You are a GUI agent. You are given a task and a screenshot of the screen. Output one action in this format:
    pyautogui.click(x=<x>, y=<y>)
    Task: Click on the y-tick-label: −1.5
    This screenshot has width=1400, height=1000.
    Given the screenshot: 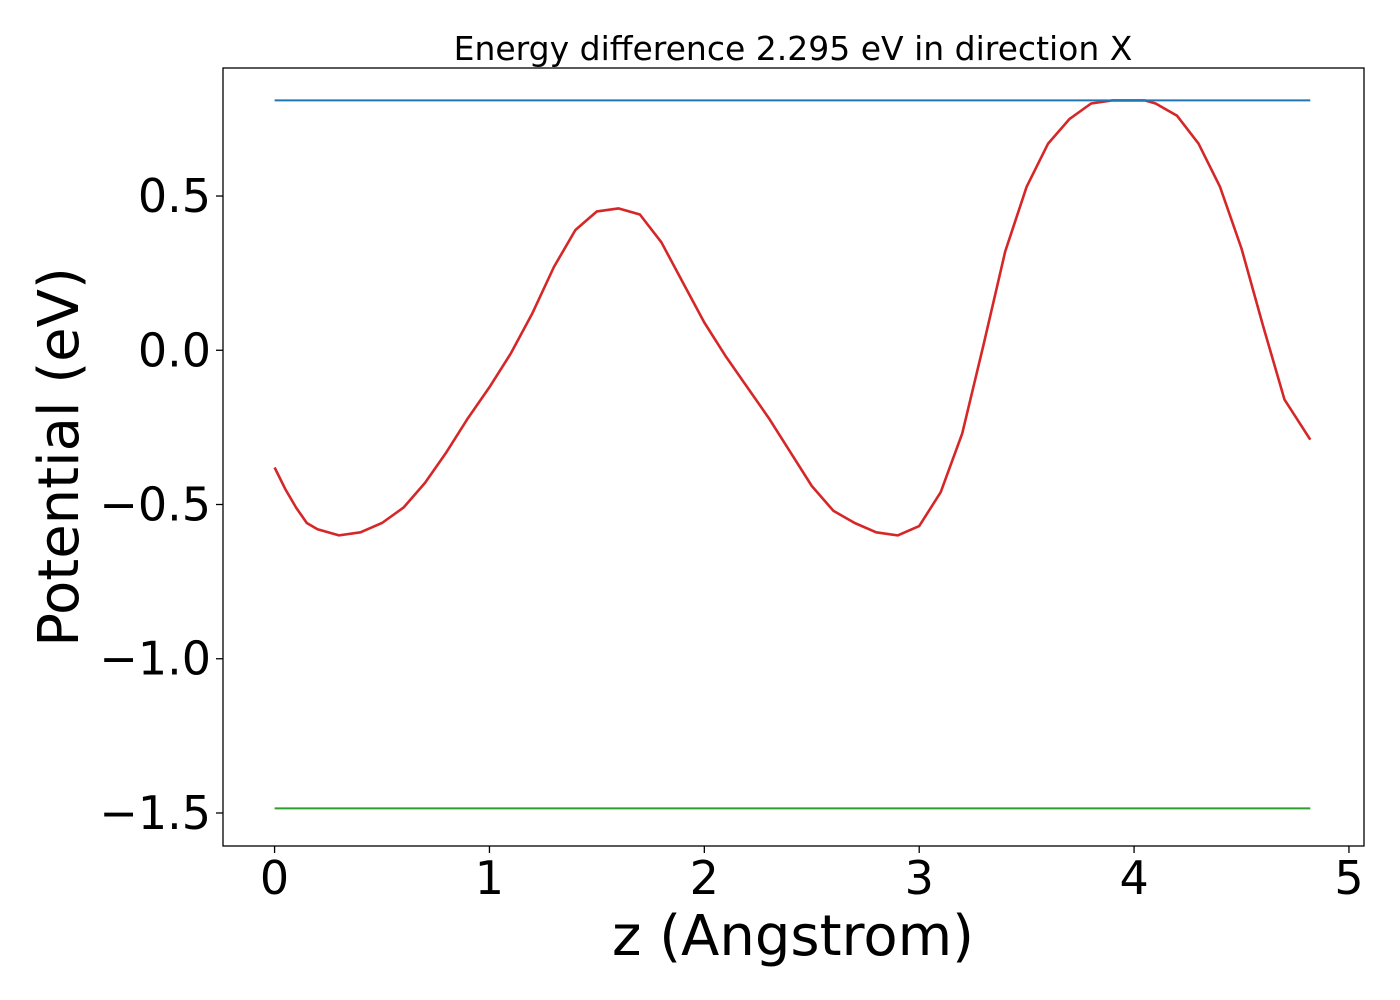 What is the action you would take?
    pyautogui.click(x=155, y=813)
    